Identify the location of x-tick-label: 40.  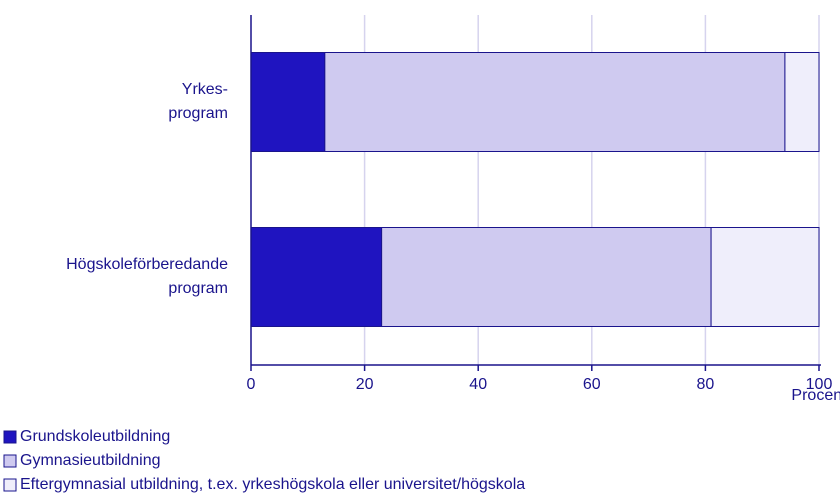
(478, 384).